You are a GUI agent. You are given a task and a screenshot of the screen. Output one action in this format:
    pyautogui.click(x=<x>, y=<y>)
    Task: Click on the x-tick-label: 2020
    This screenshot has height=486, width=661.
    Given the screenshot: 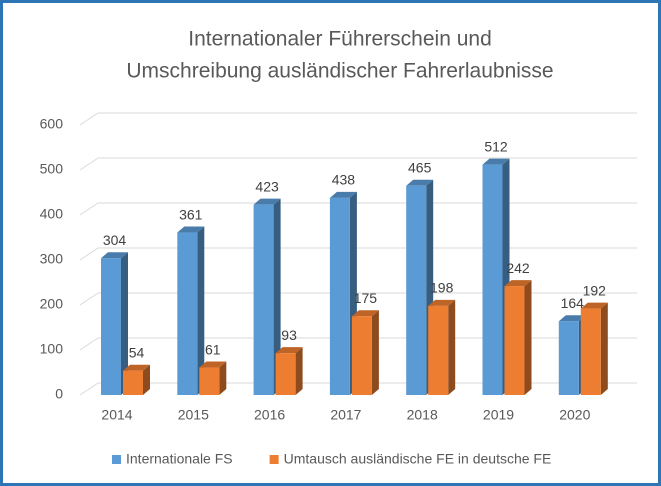 What is the action you would take?
    pyautogui.click(x=574, y=415)
    